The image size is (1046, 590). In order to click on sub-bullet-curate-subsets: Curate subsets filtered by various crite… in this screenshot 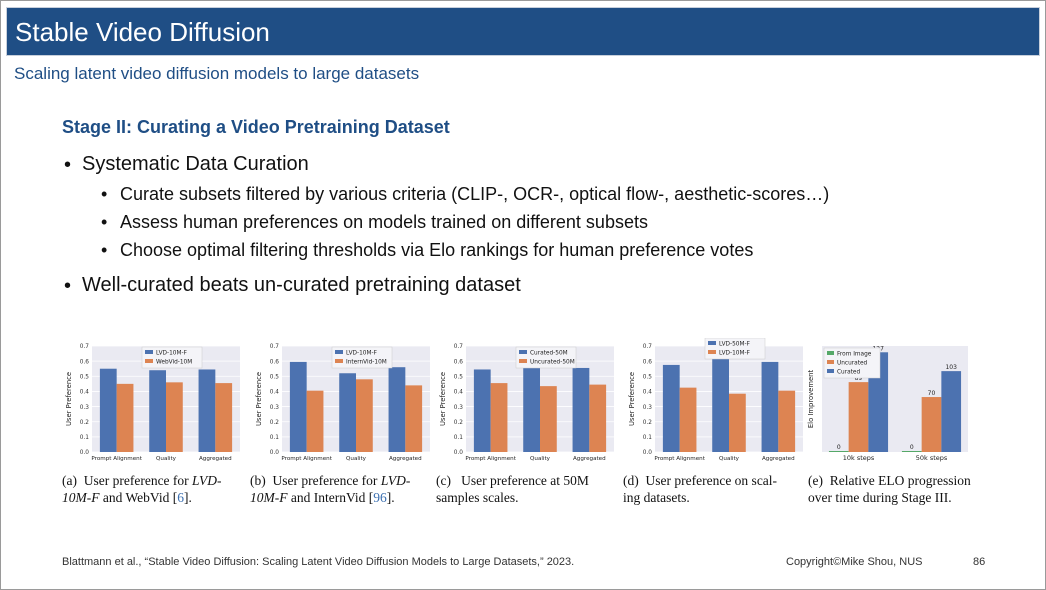, I will do `click(475, 194)`.